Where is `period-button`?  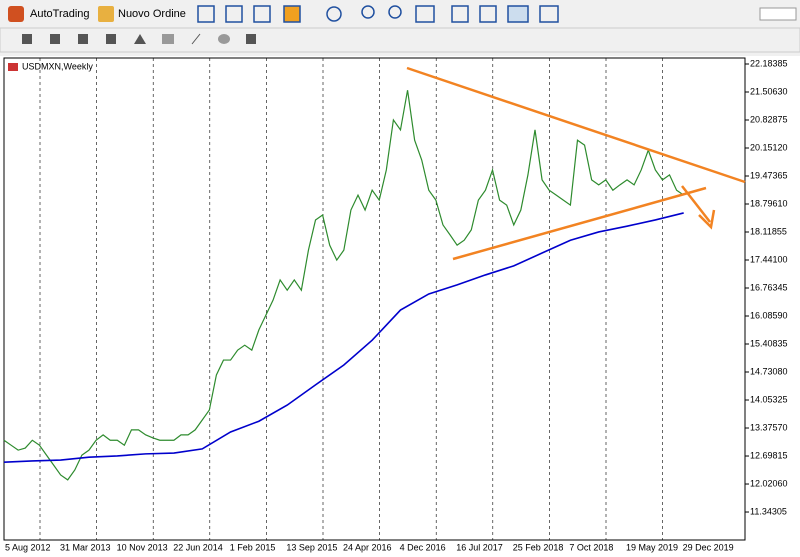
period-button is located at coordinates (334, 14).